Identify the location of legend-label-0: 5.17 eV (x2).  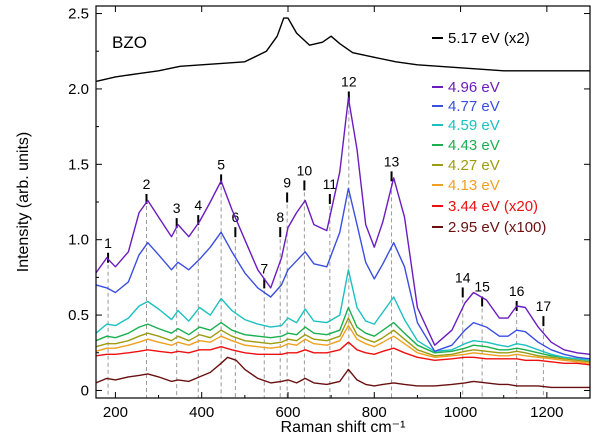
(489, 38).